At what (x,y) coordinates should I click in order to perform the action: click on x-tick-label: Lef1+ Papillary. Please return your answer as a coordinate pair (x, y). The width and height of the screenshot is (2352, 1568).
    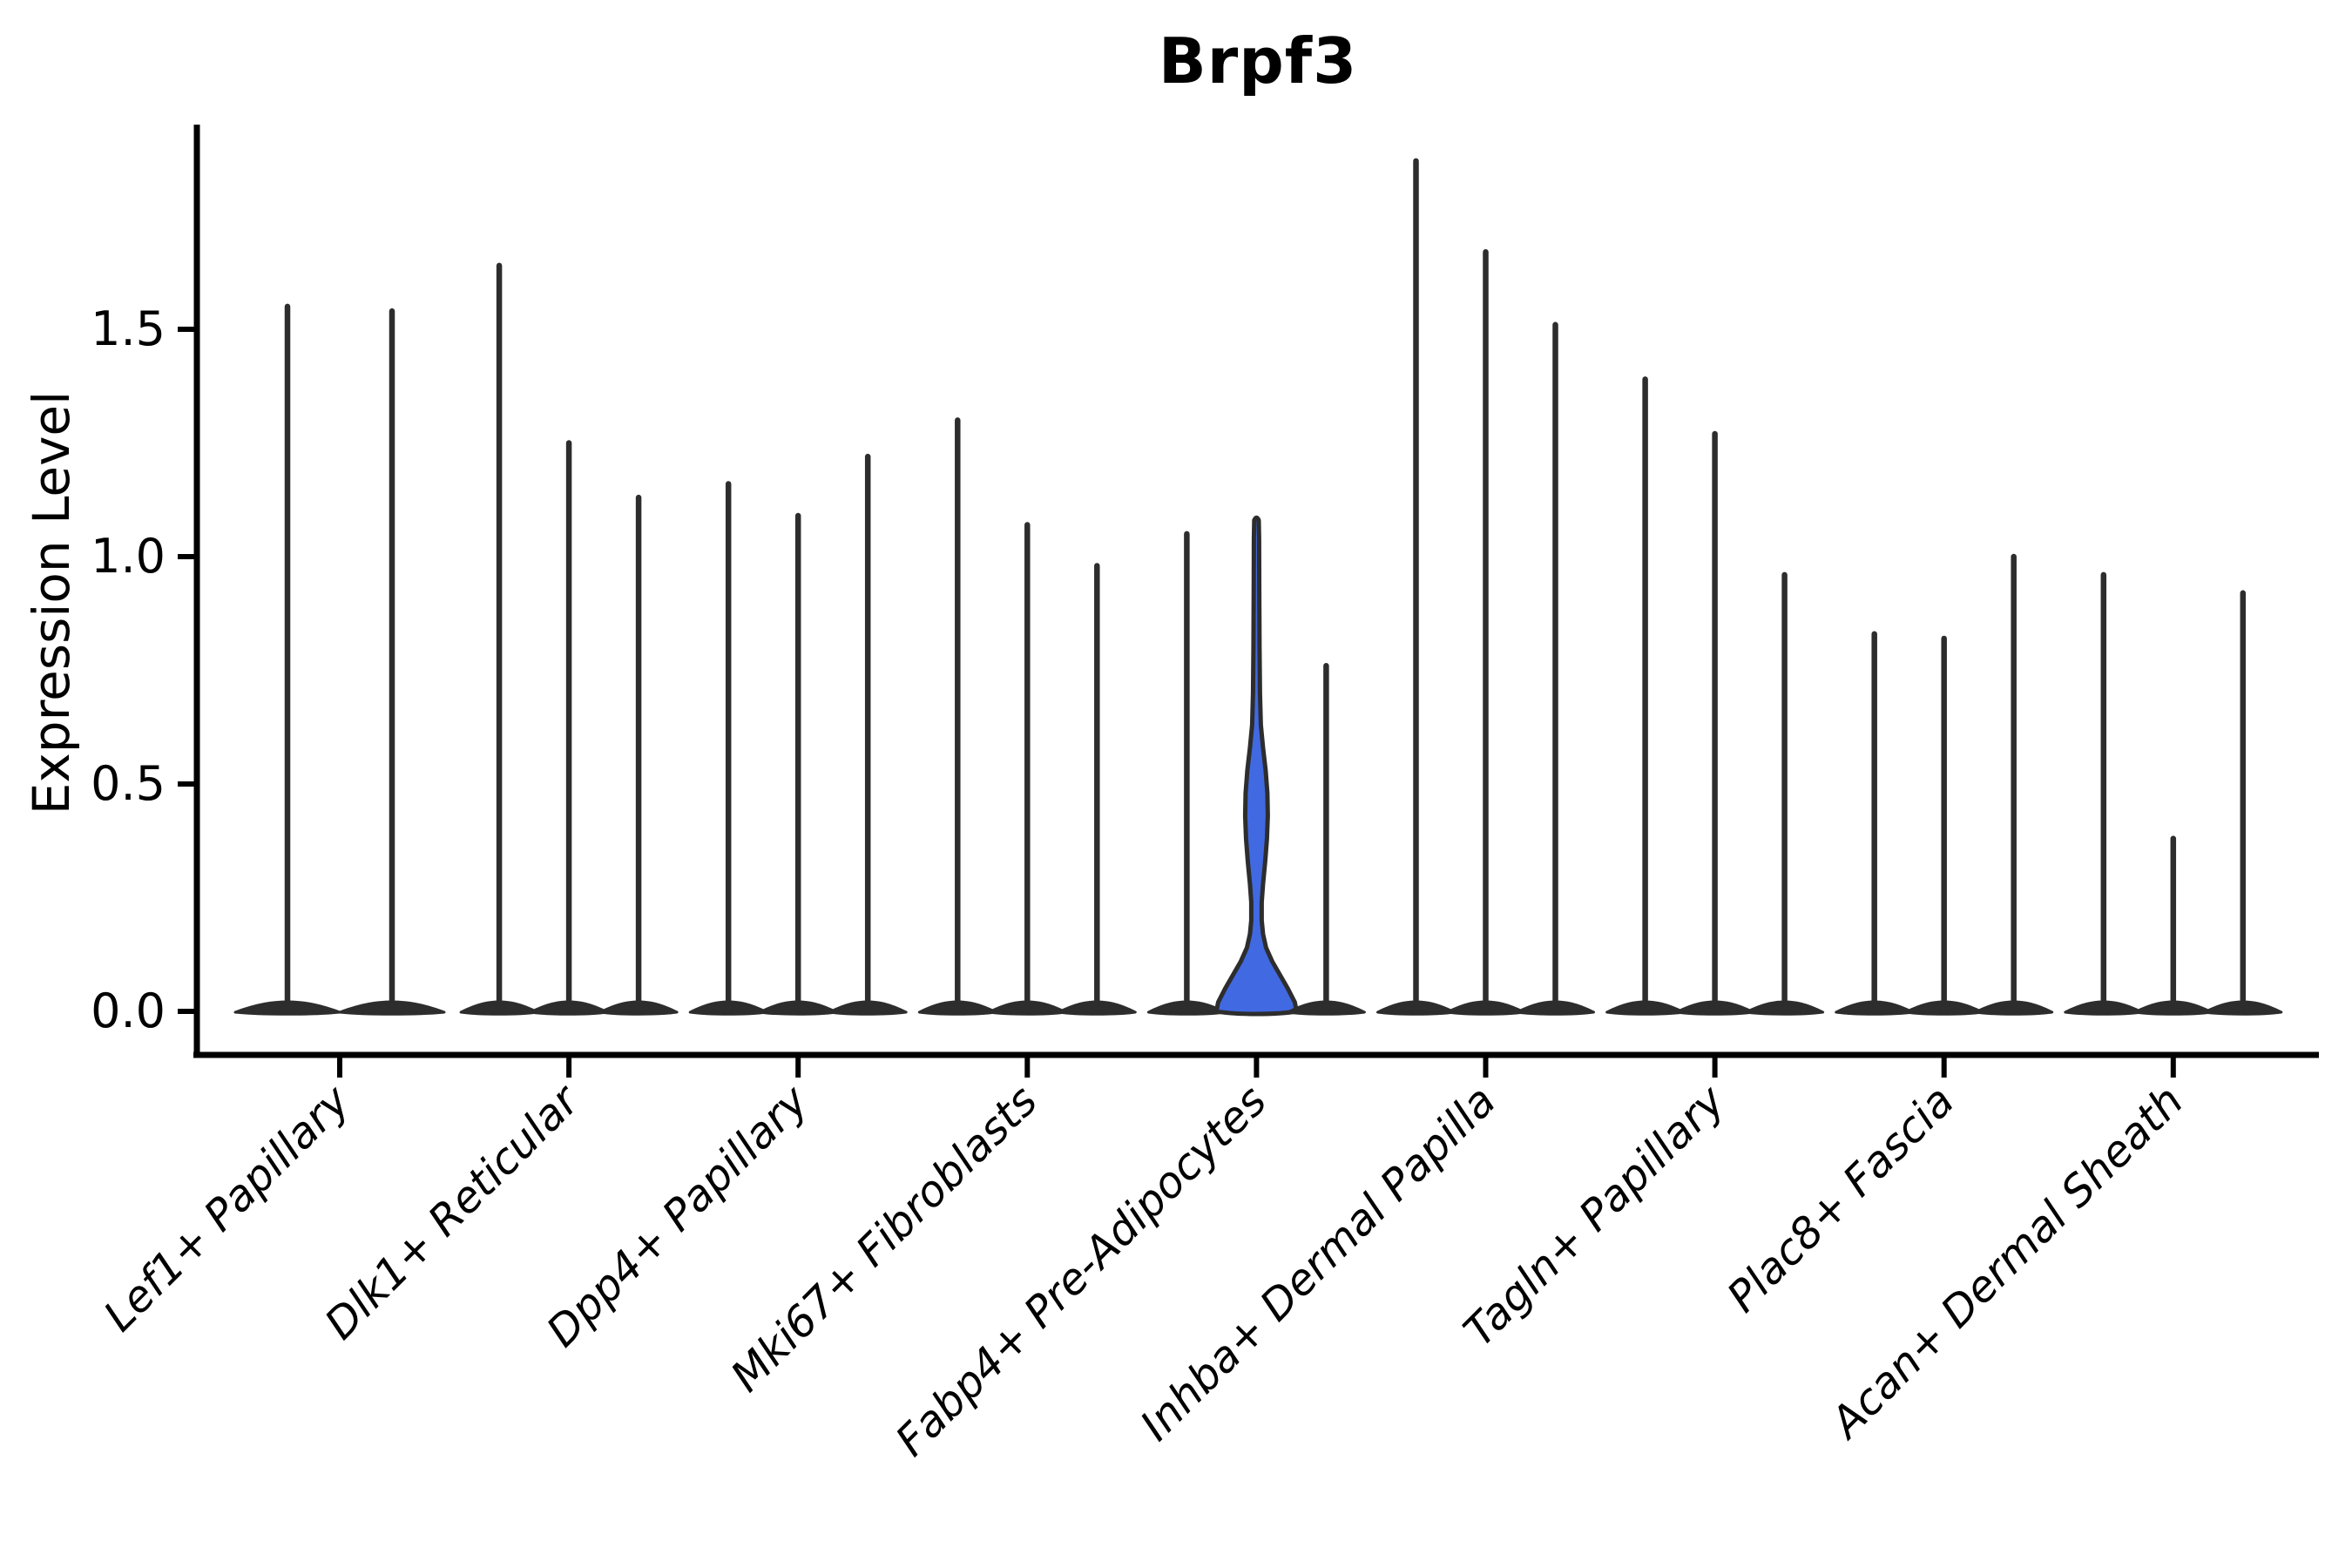
    Looking at the image, I should click on (227, 1208).